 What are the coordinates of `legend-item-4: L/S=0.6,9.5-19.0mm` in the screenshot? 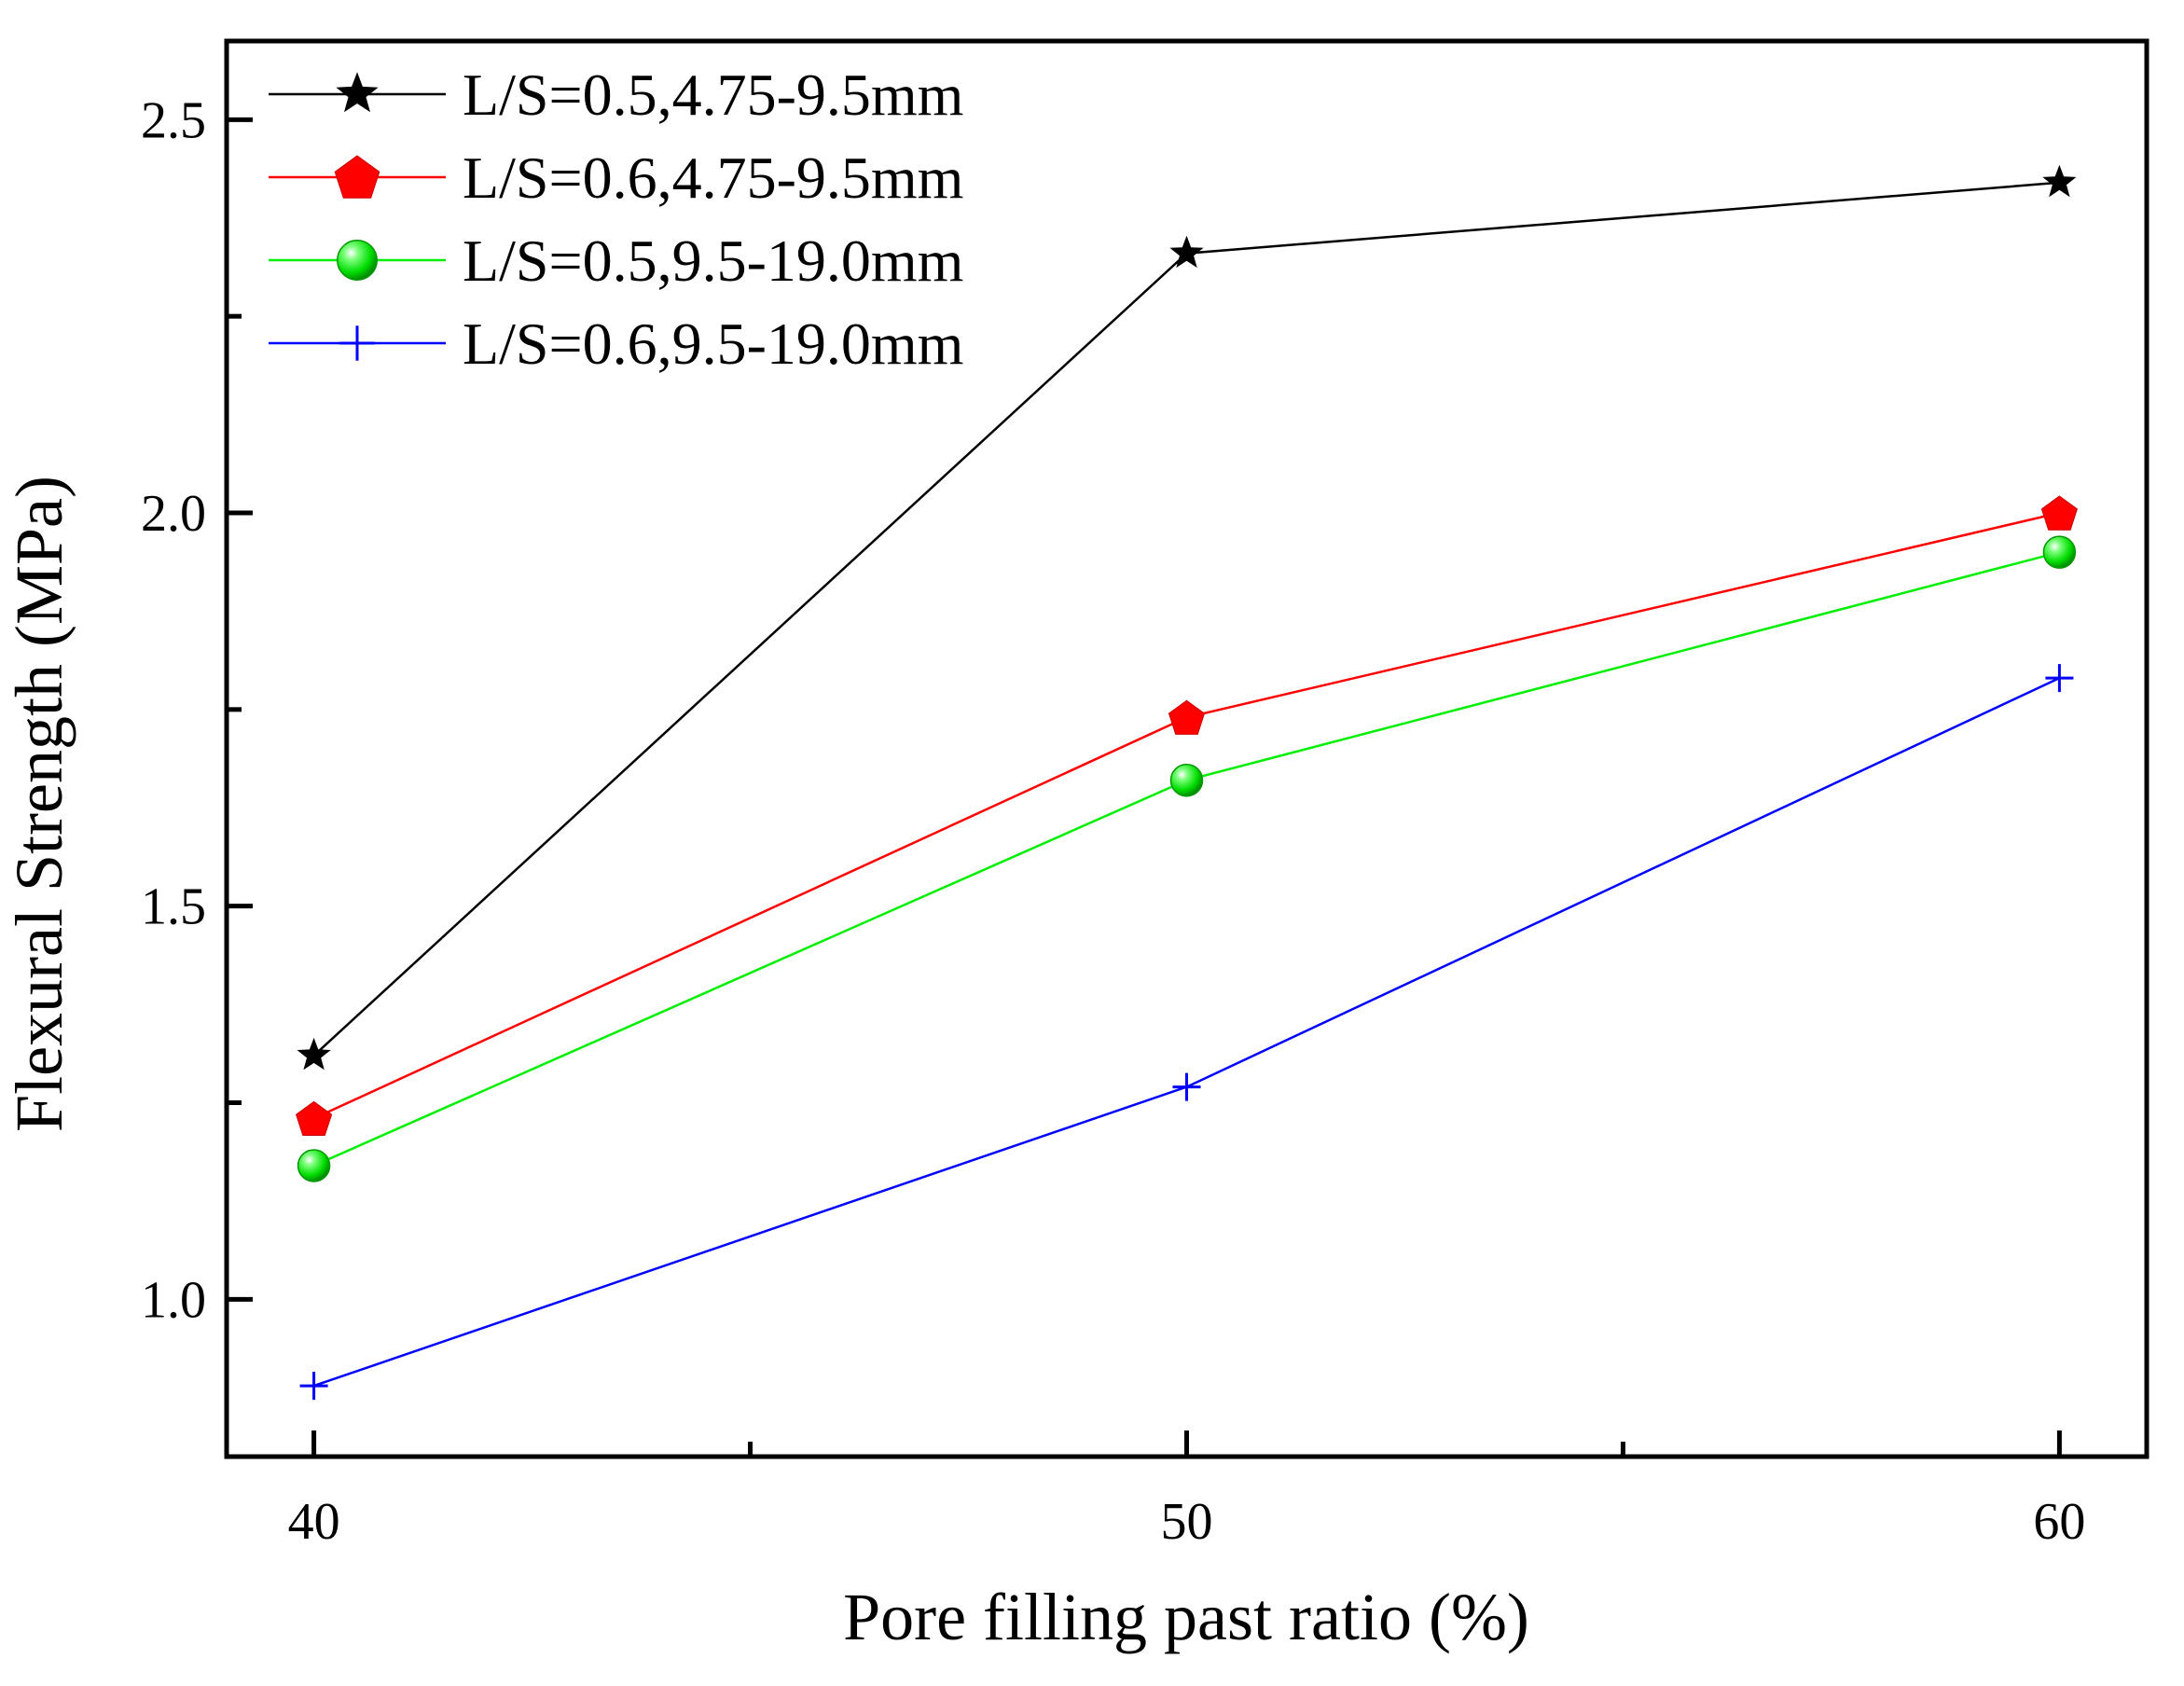 It's located at (616, 344).